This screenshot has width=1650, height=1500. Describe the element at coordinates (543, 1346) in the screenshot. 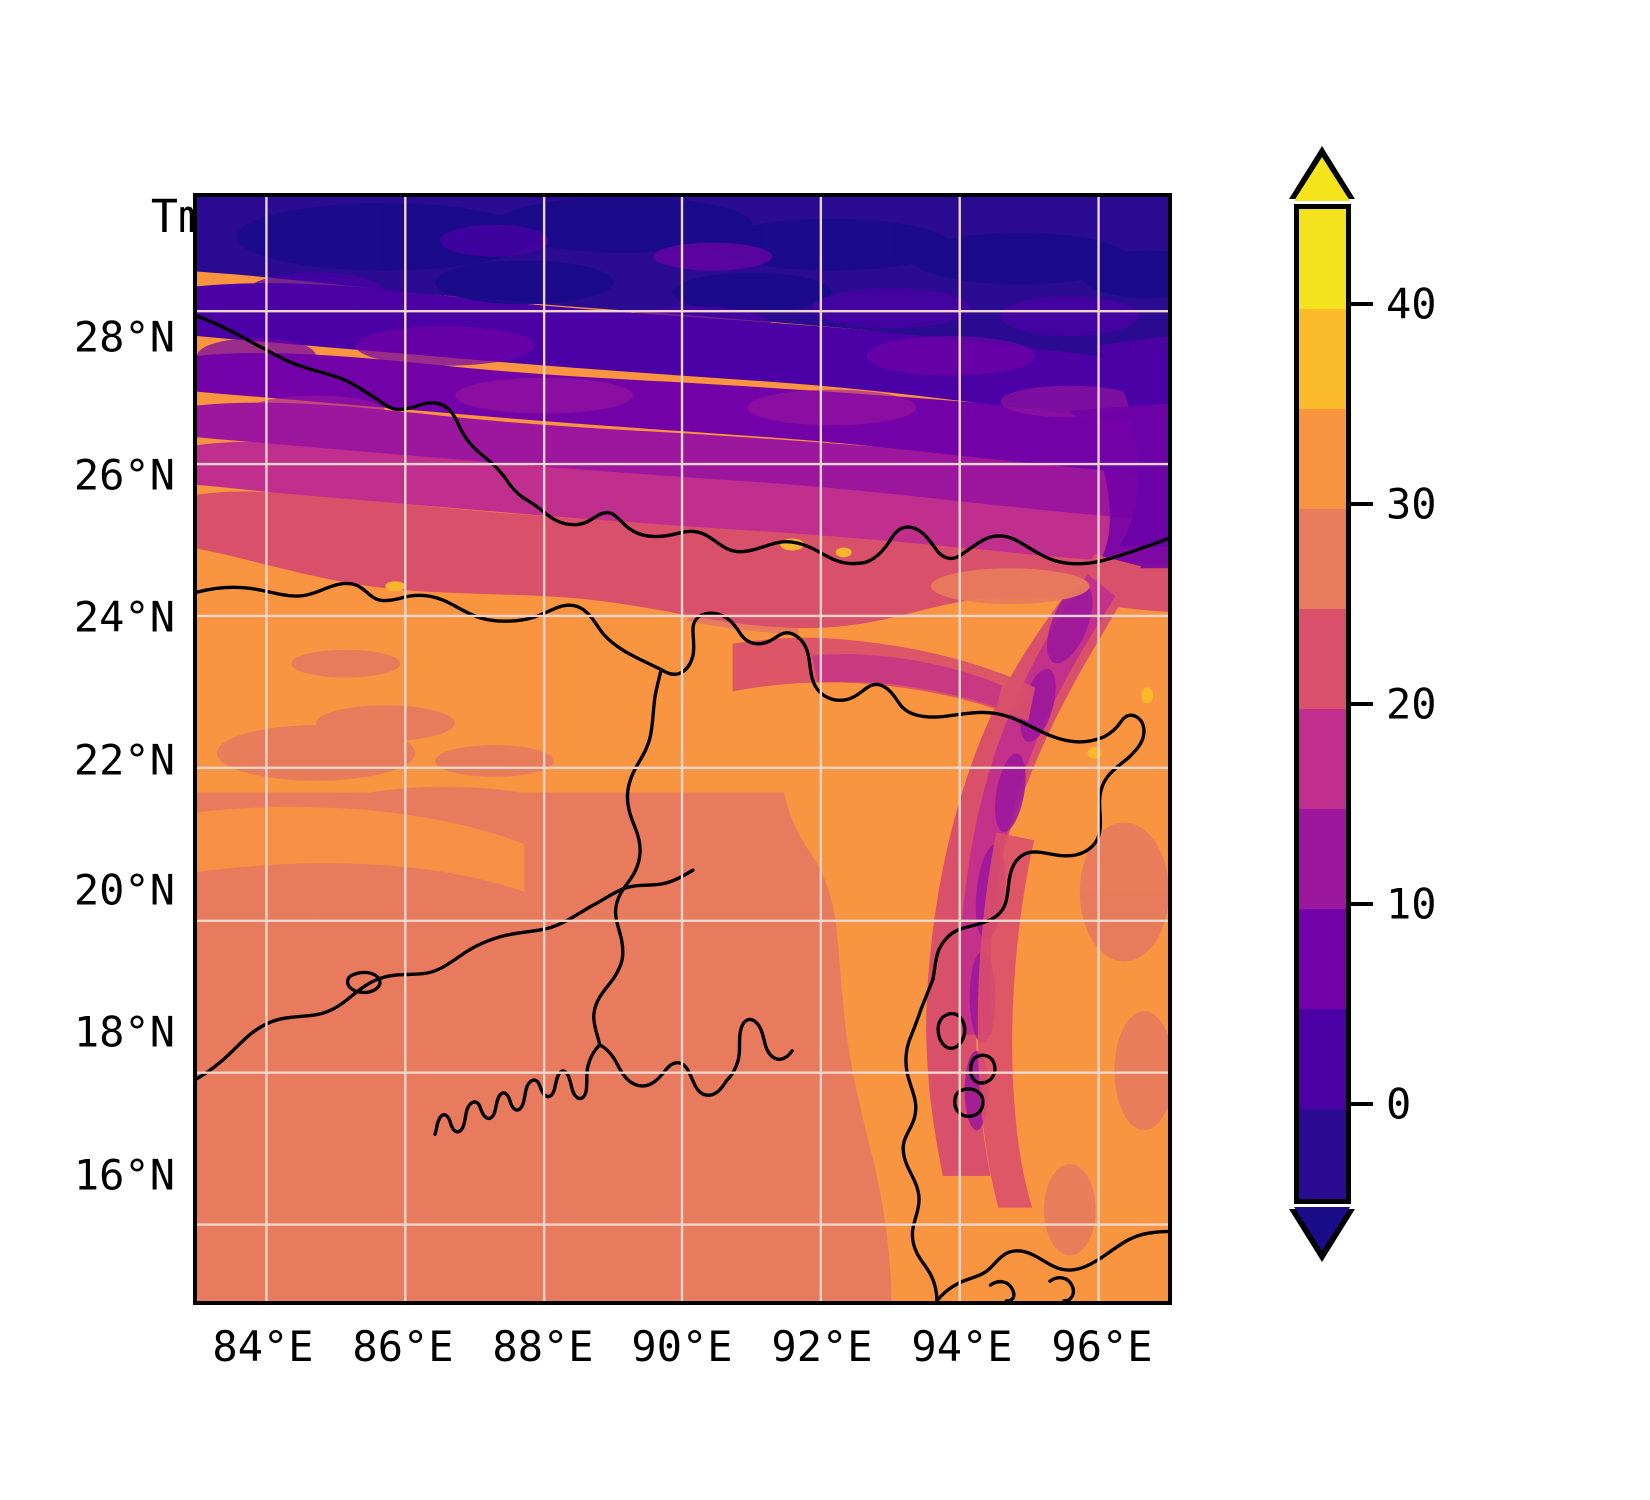

I see `xtick-label-88: 88°E` at that location.